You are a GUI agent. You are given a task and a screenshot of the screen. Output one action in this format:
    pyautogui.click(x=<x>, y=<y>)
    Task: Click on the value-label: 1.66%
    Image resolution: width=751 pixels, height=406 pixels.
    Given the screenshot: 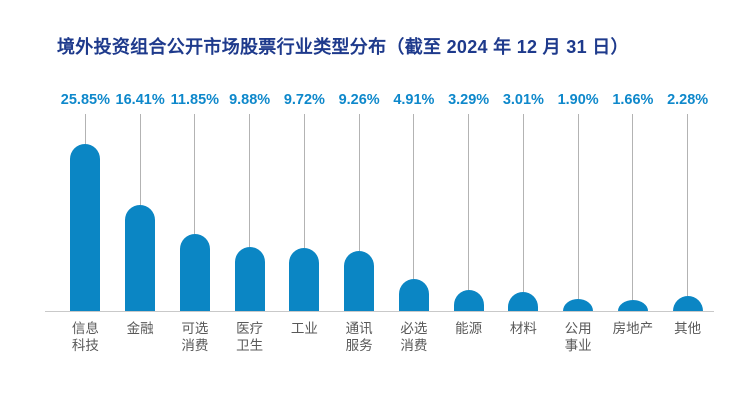 What is the action you would take?
    pyautogui.click(x=633, y=100)
    